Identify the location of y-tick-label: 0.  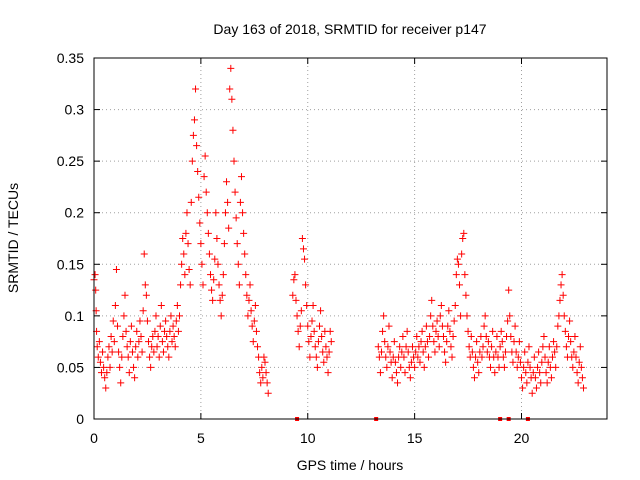
(80, 419).